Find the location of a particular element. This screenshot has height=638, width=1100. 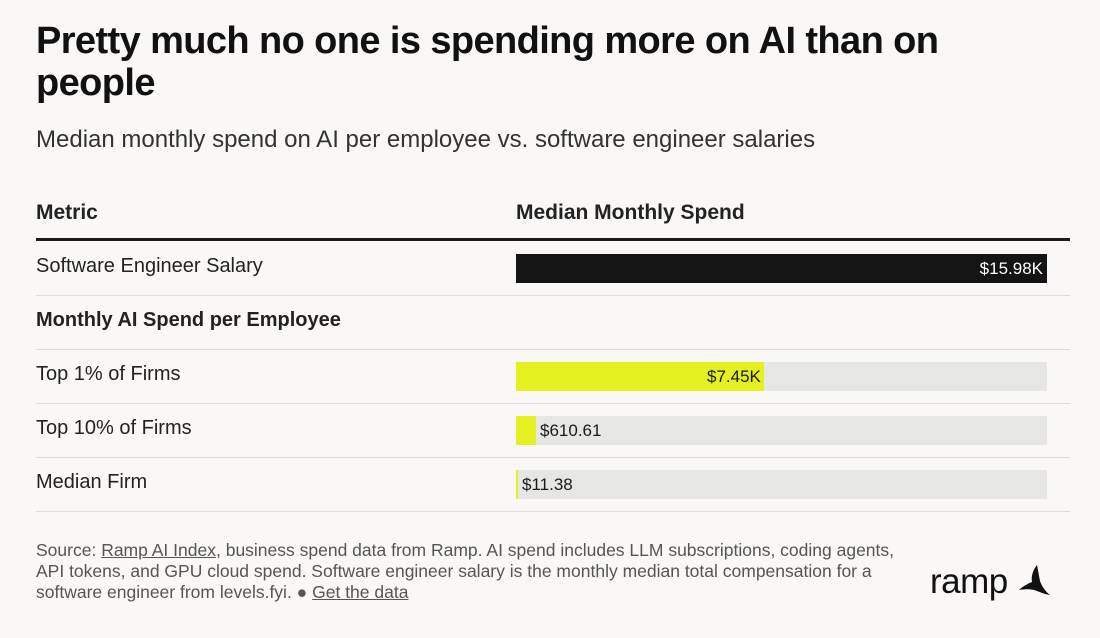

table-row: Median Firm $11.38 is located at coordinates (553, 484).